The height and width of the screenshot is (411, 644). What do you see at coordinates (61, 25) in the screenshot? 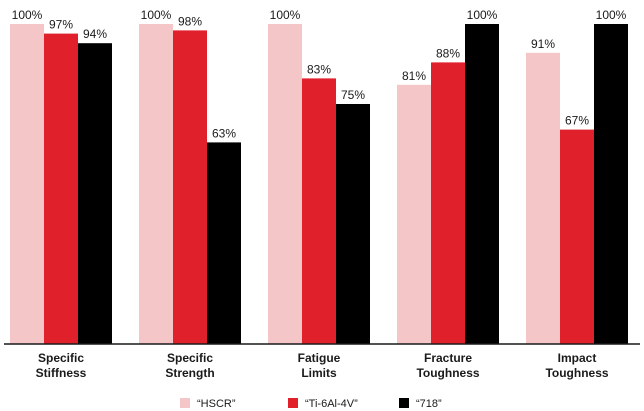
I see `data-label: 97%` at bounding box center [61, 25].